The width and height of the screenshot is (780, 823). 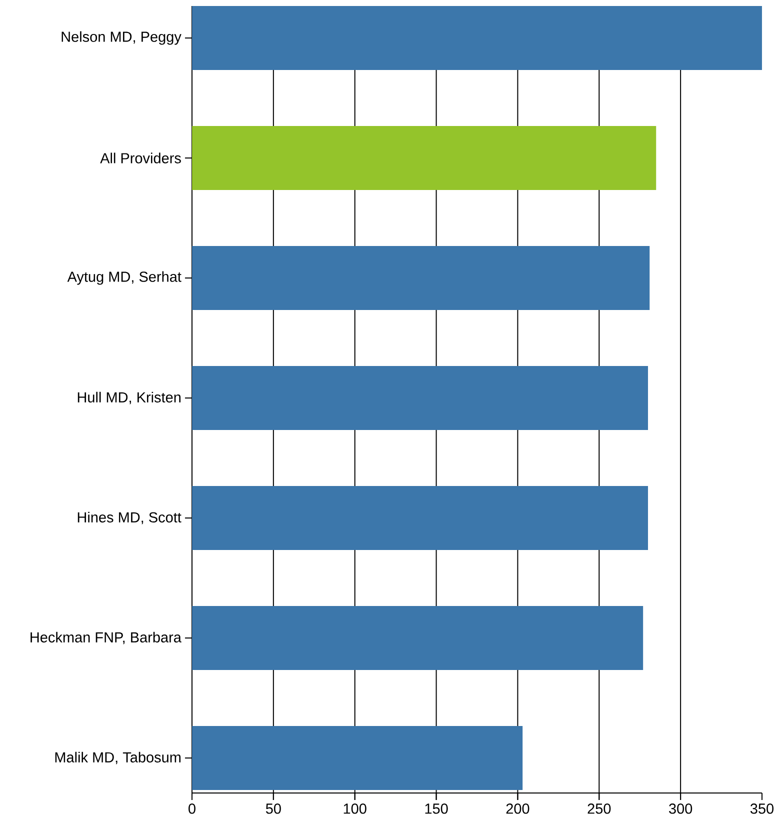 What do you see at coordinates (106, 638) in the screenshot?
I see `y-tick-label: Heckman FNP, Barbara` at bounding box center [106, 638].